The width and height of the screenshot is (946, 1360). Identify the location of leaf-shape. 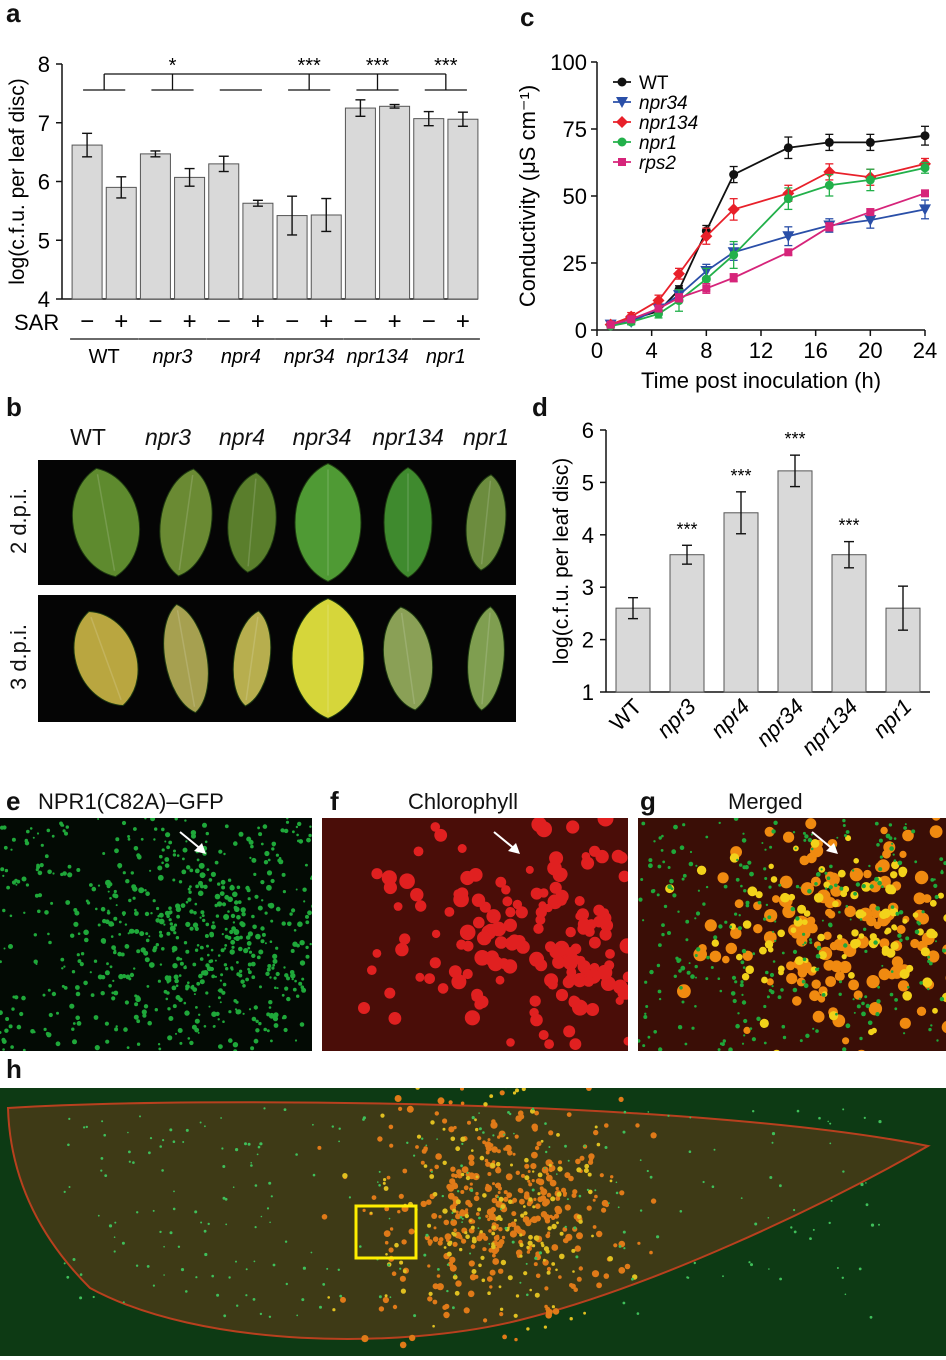
(328, 658).